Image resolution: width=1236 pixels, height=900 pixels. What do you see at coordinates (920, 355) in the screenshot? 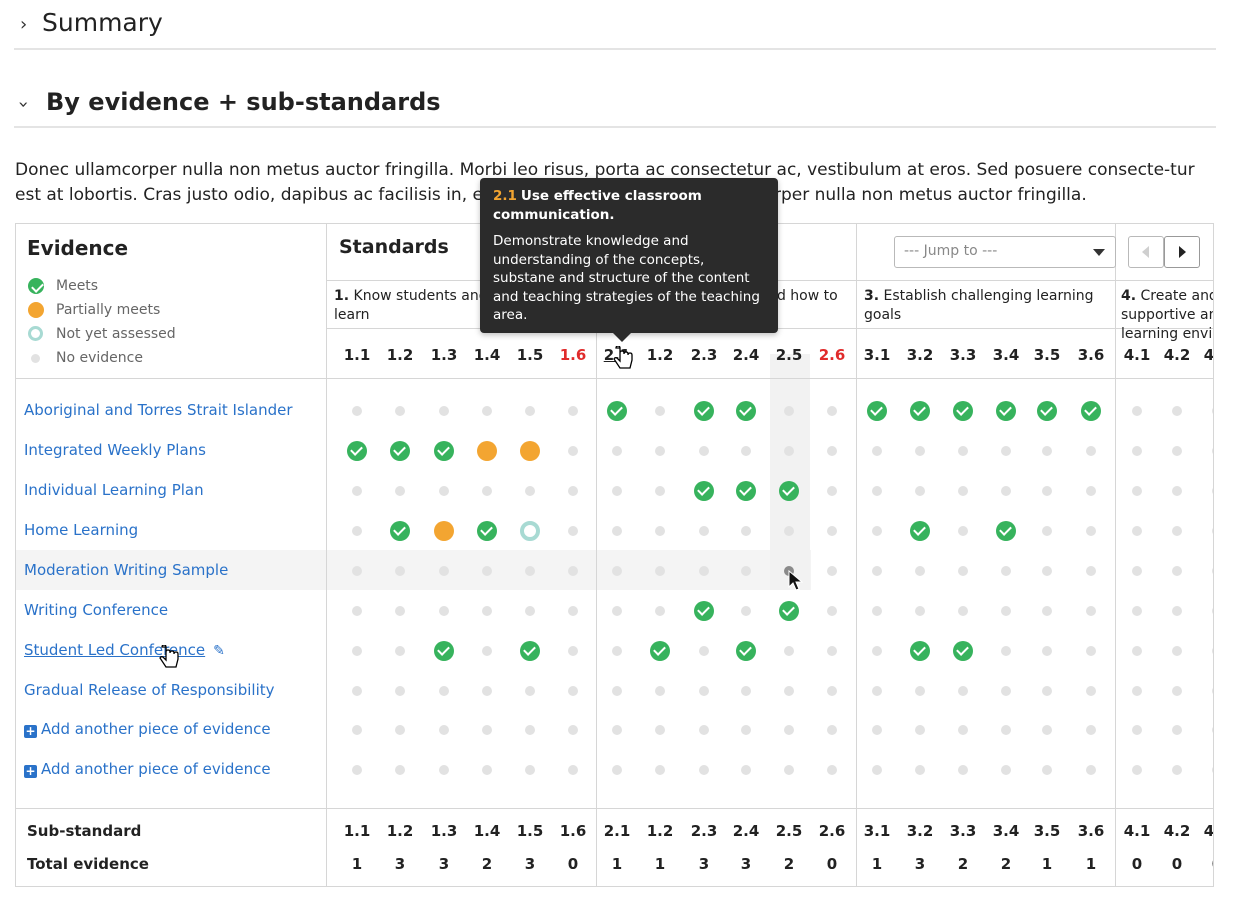
I see `sub-standard-header: 3.2` at bounding box center [920, 355].